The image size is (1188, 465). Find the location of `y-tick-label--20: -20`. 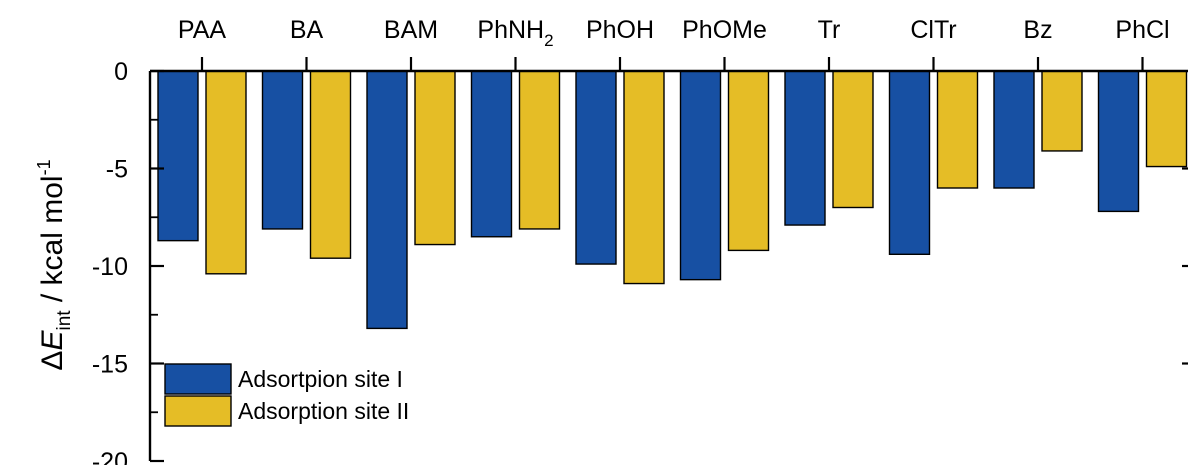

y-tick-label--20: -20 is located at coordinates (110, 456).